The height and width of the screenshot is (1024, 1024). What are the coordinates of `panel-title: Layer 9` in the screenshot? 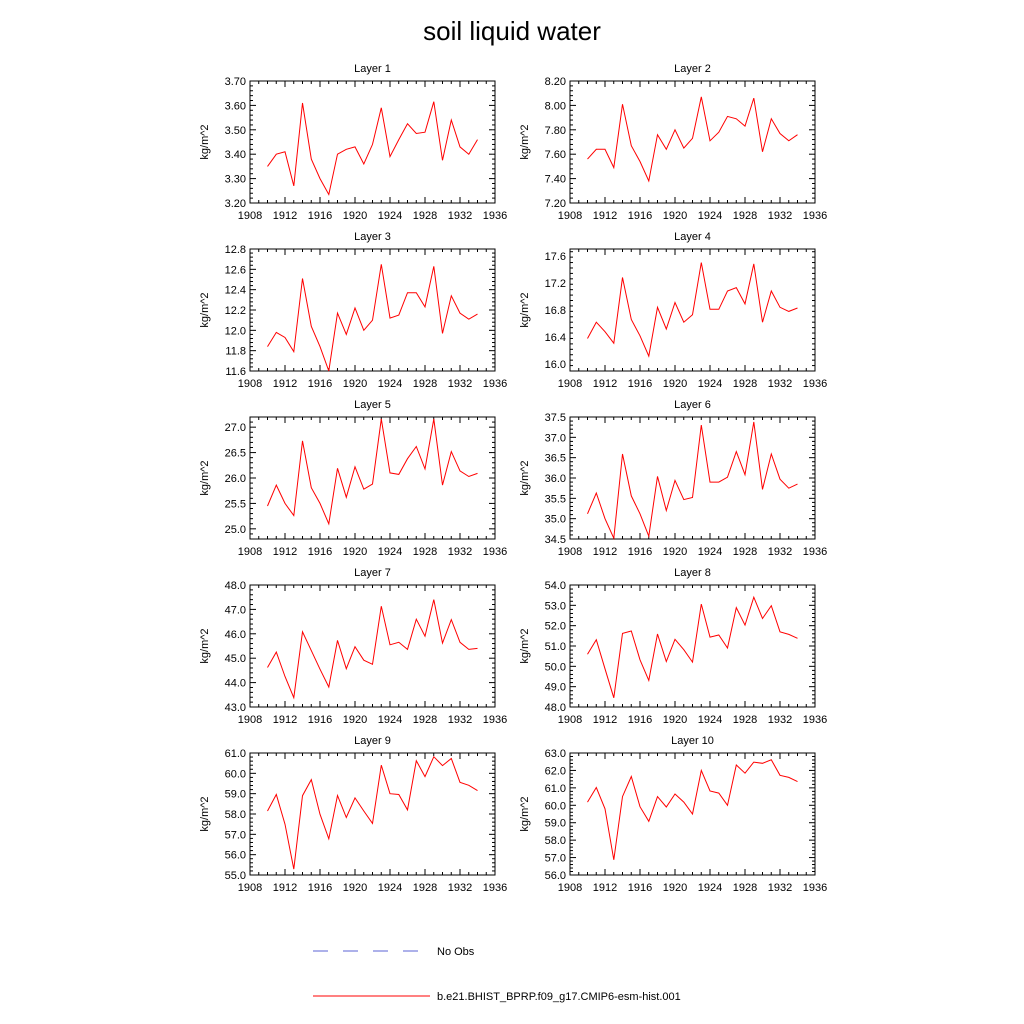 It's located at (372, 741).